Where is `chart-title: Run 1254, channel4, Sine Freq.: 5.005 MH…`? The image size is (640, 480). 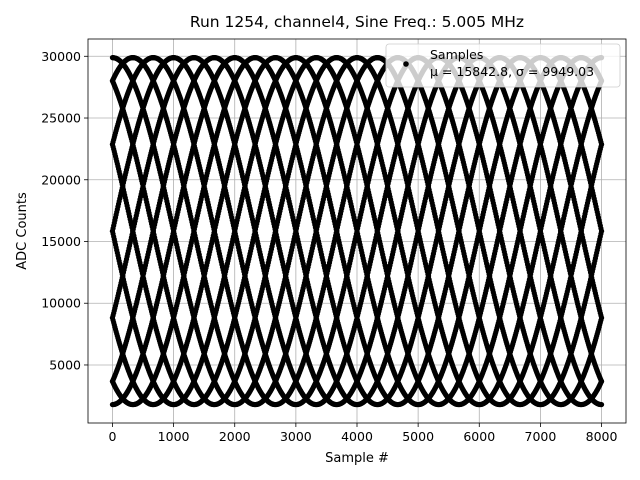
chart-title: Run 1254, channel4, Sine Freq.: 5.005 MH… is located at coordinates (357, 22).